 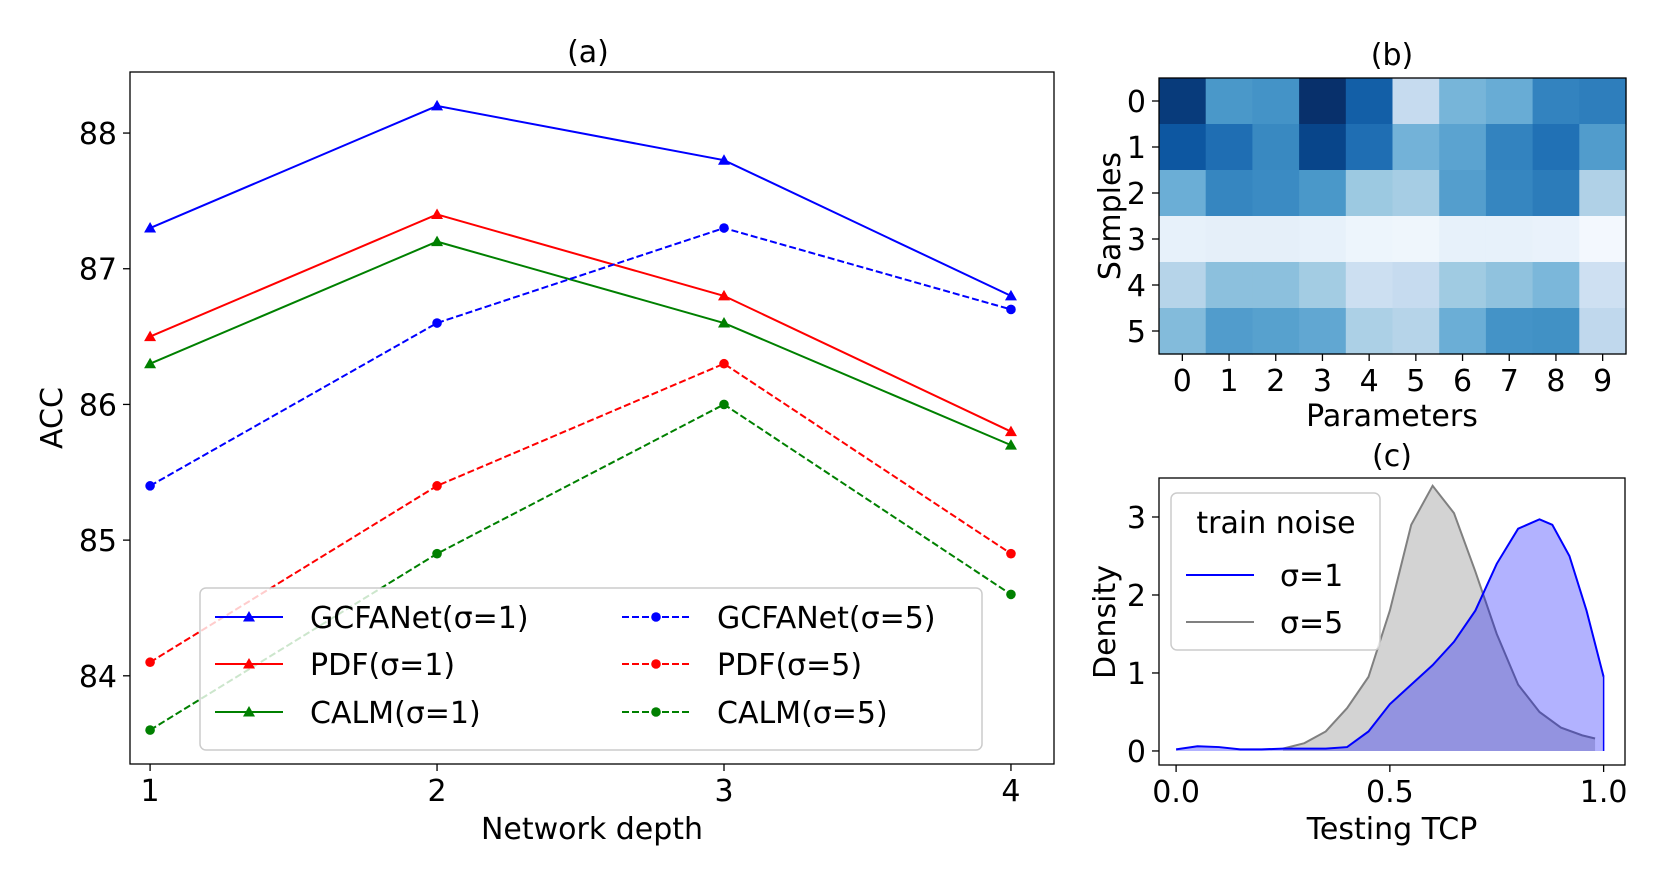 I want to click on panel-b-title: (b), so click(x=1392, y=55).